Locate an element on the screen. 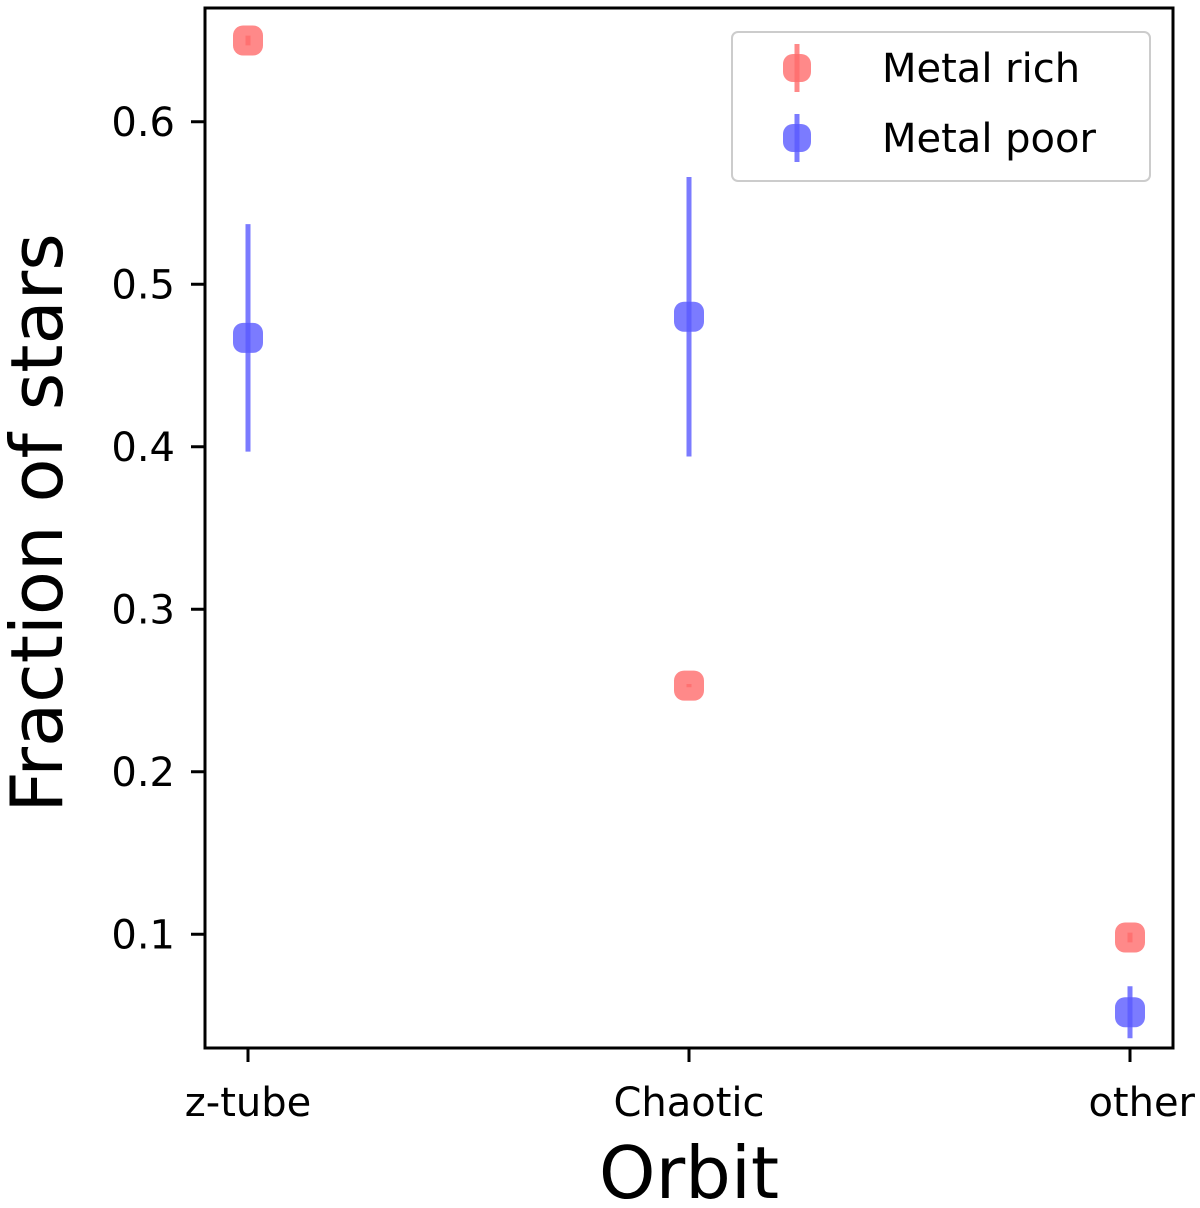 Image resolution: width=1200 pixels, height=1208 pixels. y-axis-label: Fraction of stars is located at coordinates (39, 523).